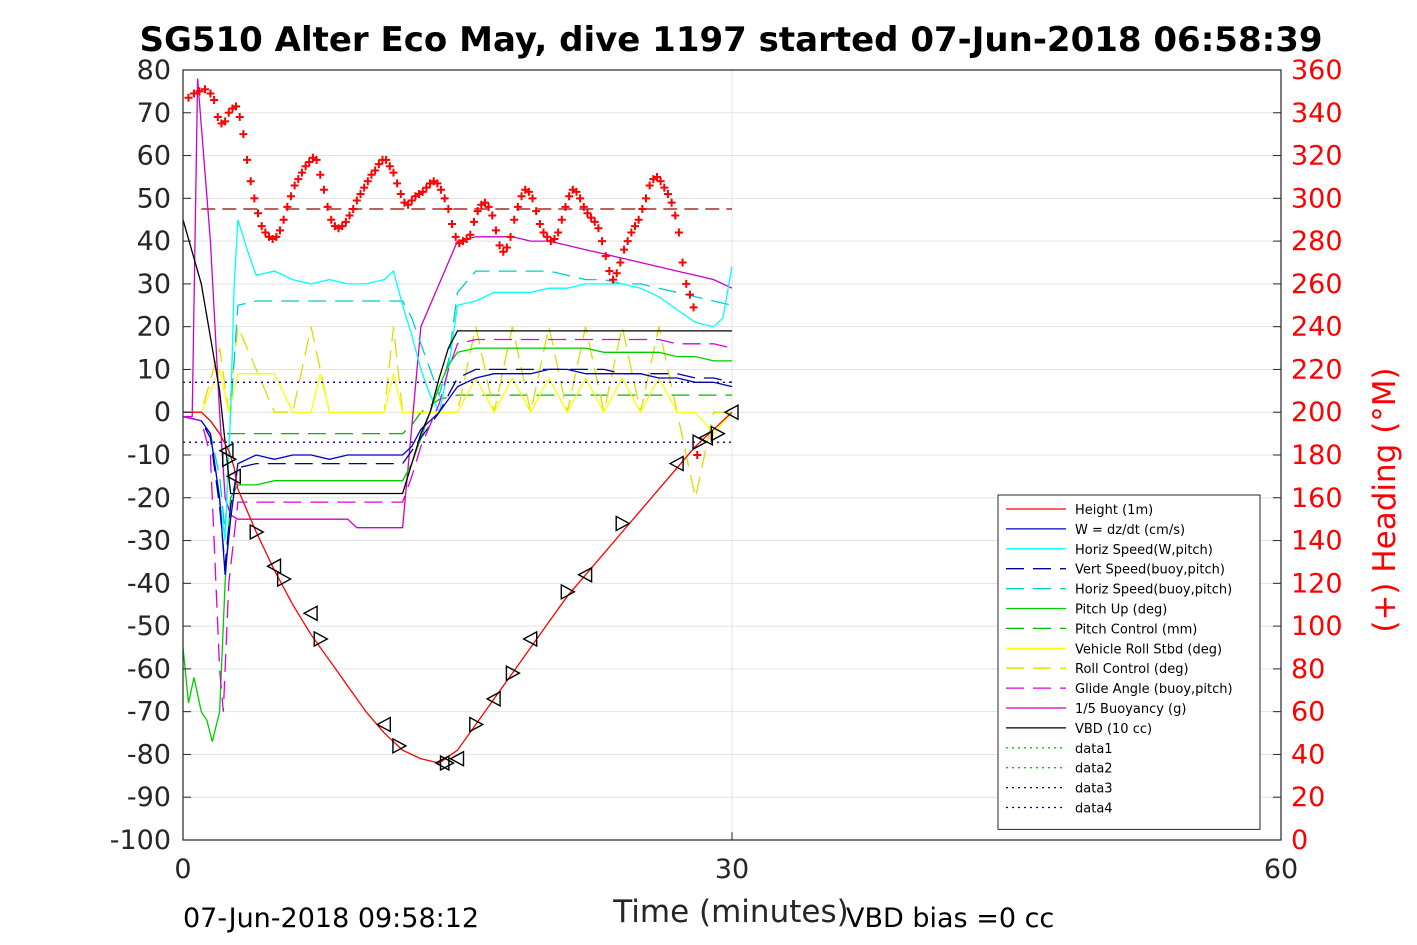 Image resolution: width=1417 pixels, height=945 pixels. What do you see at coordinates (1317, 541) in the screenshot?
I see `y-right-tick-label: 140` at bounding box center [1317, 541].